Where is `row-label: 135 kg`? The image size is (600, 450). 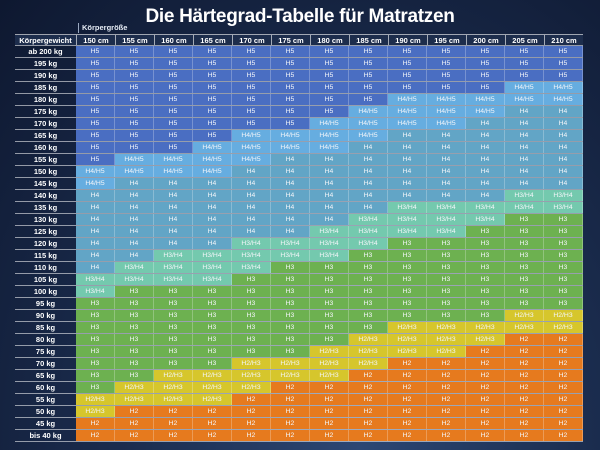 row-label: 135 kg is located at coordinates (45, 207).